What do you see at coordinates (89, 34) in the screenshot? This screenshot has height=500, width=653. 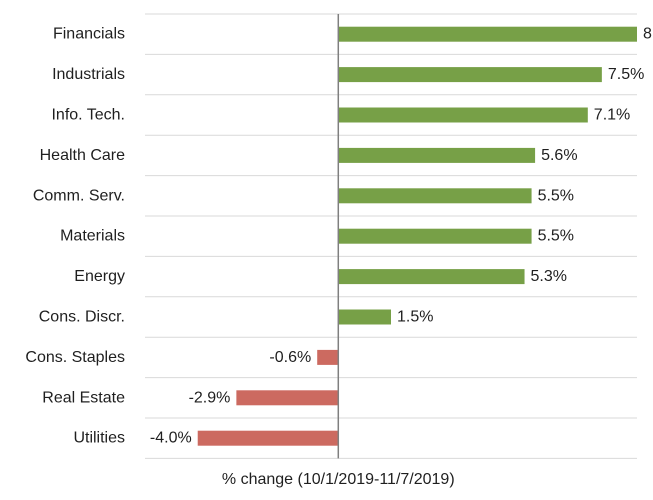 I see `category-label: Financials` at bounding box center [89, 34].